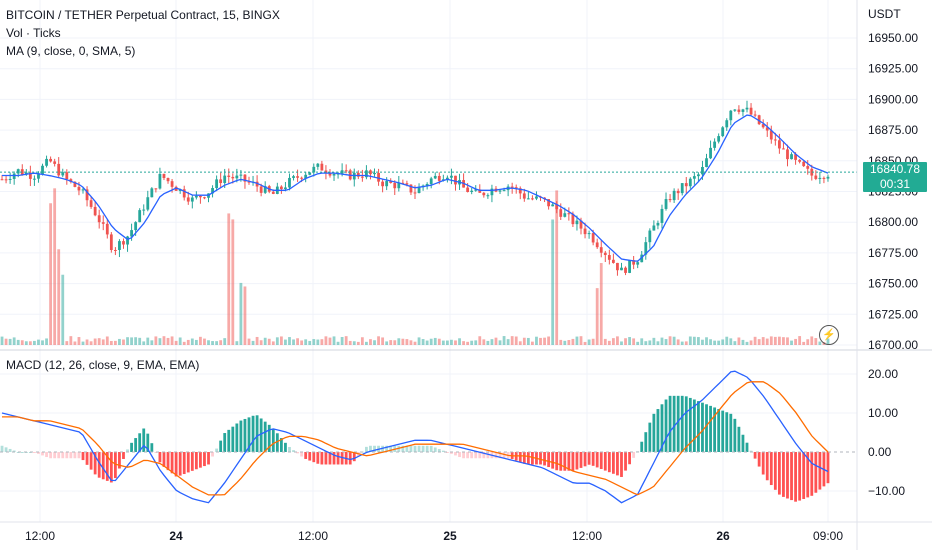 This screenshot has width=932, height=550. I want to click on macd-axis: 20.00 10.00 0.00 −10.00, so click(886, 432).